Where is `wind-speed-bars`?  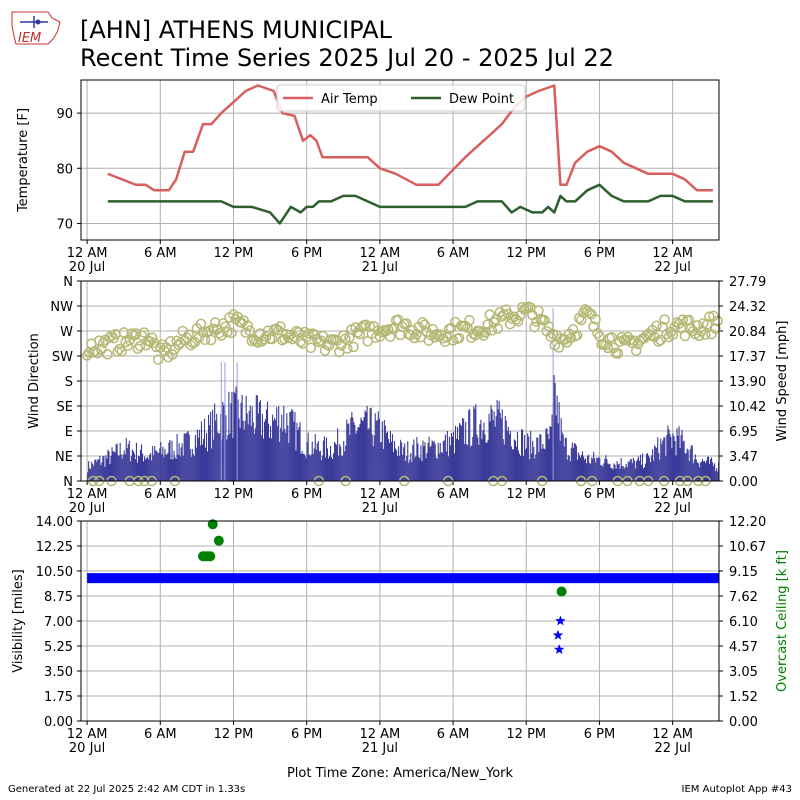 wind-speed-bars is located at coordinates (403, 428).